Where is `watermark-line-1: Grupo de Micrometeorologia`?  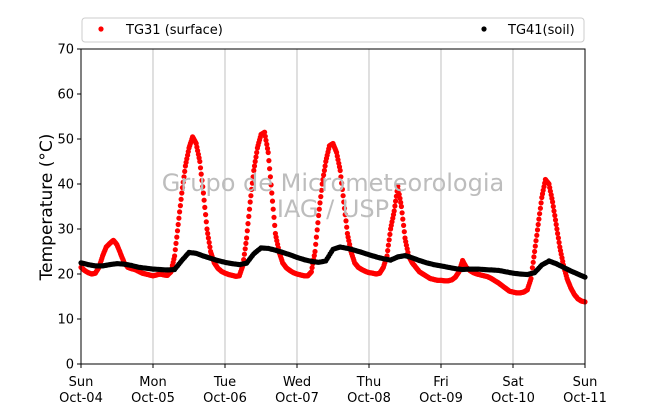 watermark-line-1: Grupo de Micrometeorologia is located at coordinates (333, 183).